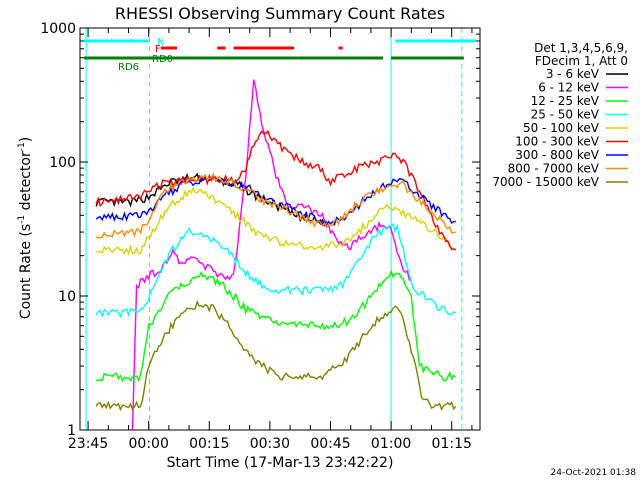 This screenshot has height=480, width=640. I want to click on flag-label-n: N, so click(160, 42).